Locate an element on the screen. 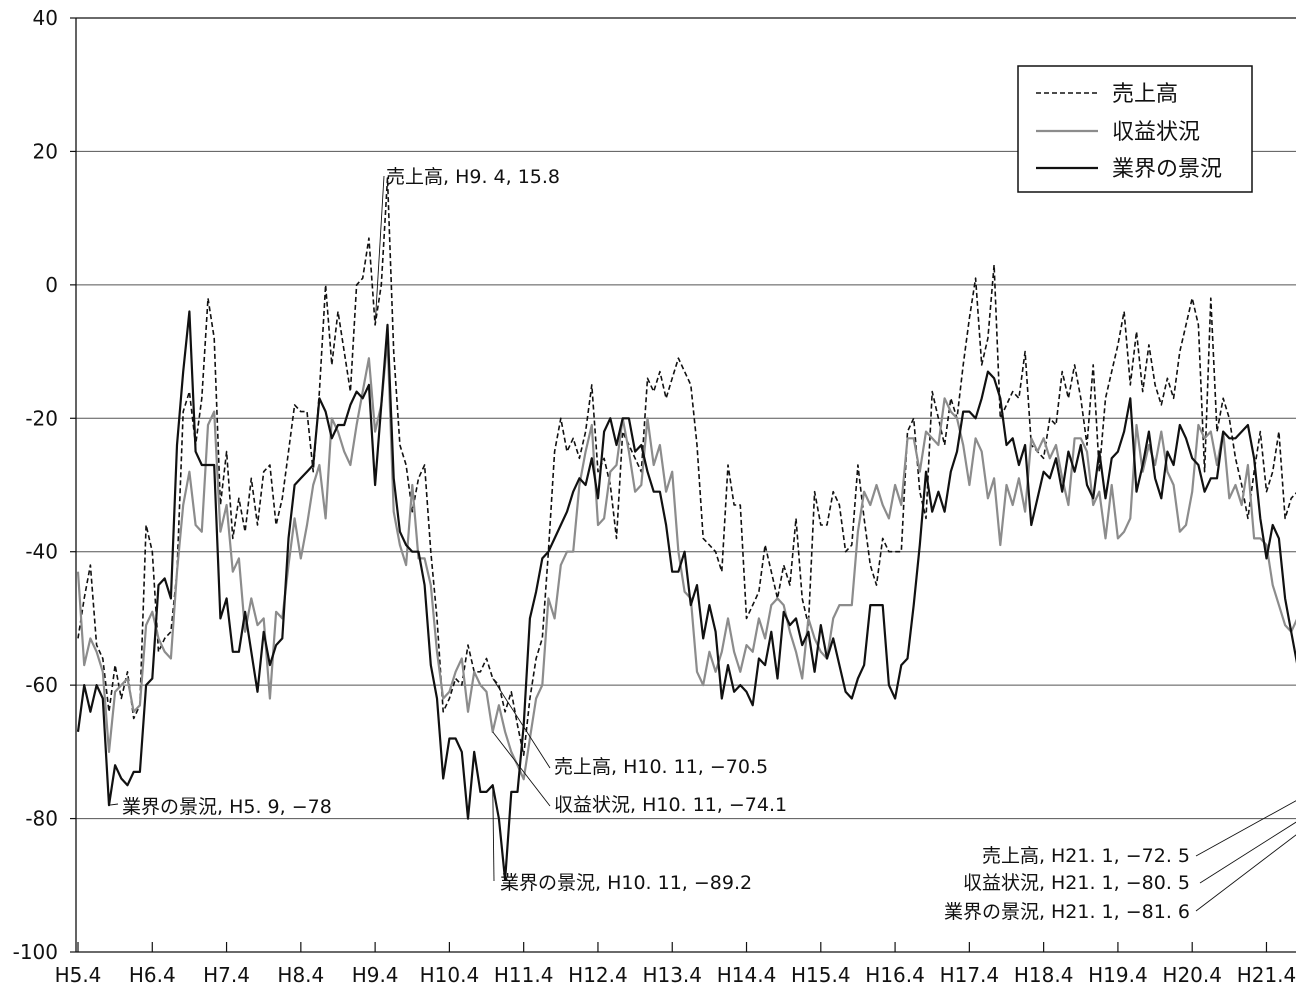 The image size is (1296, 1001). annotation-label: 業界の景況, H21. 1, −81. 6 is located at coordinates (1067, 912).